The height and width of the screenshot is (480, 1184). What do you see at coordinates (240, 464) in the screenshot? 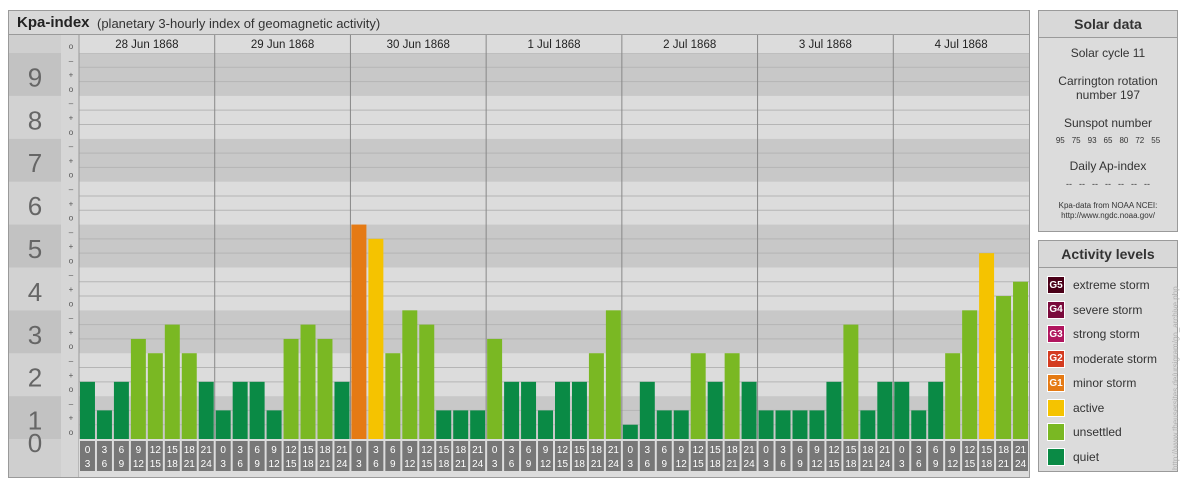
I see `interval-end-label: 6` at bounding box center [240, 464].